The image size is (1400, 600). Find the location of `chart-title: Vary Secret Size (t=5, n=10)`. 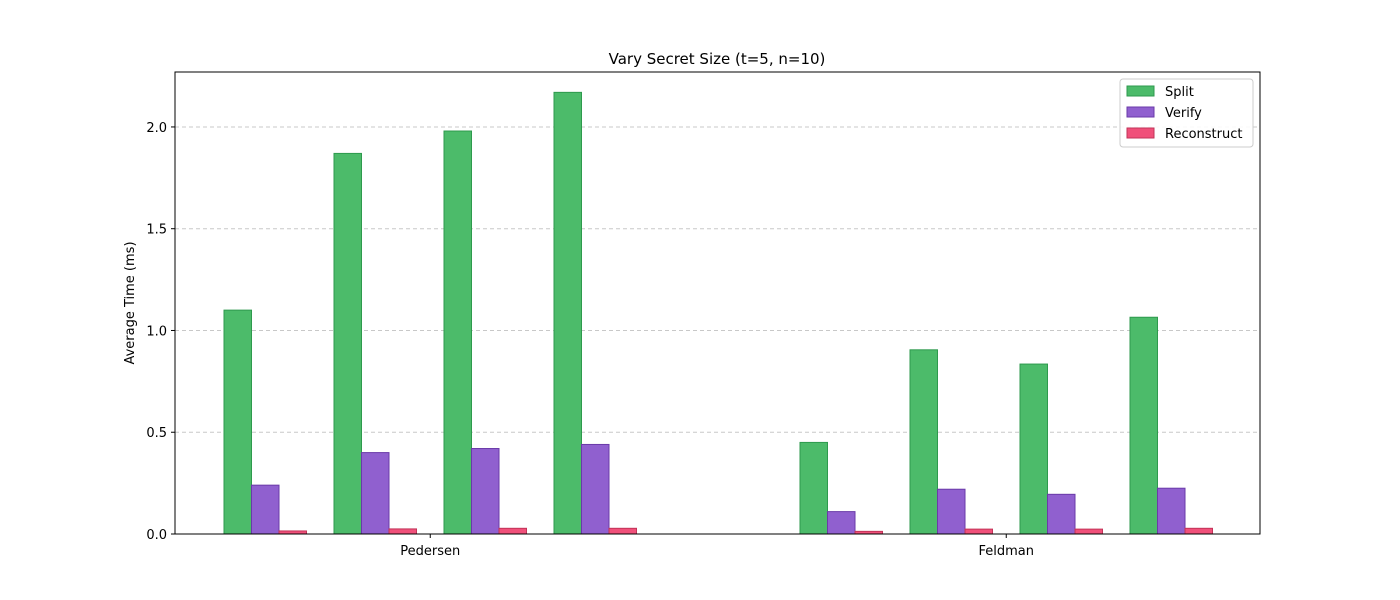

chart-title: Vary Secret Size (t=5, n=10) is located at coordinates (717, 59).